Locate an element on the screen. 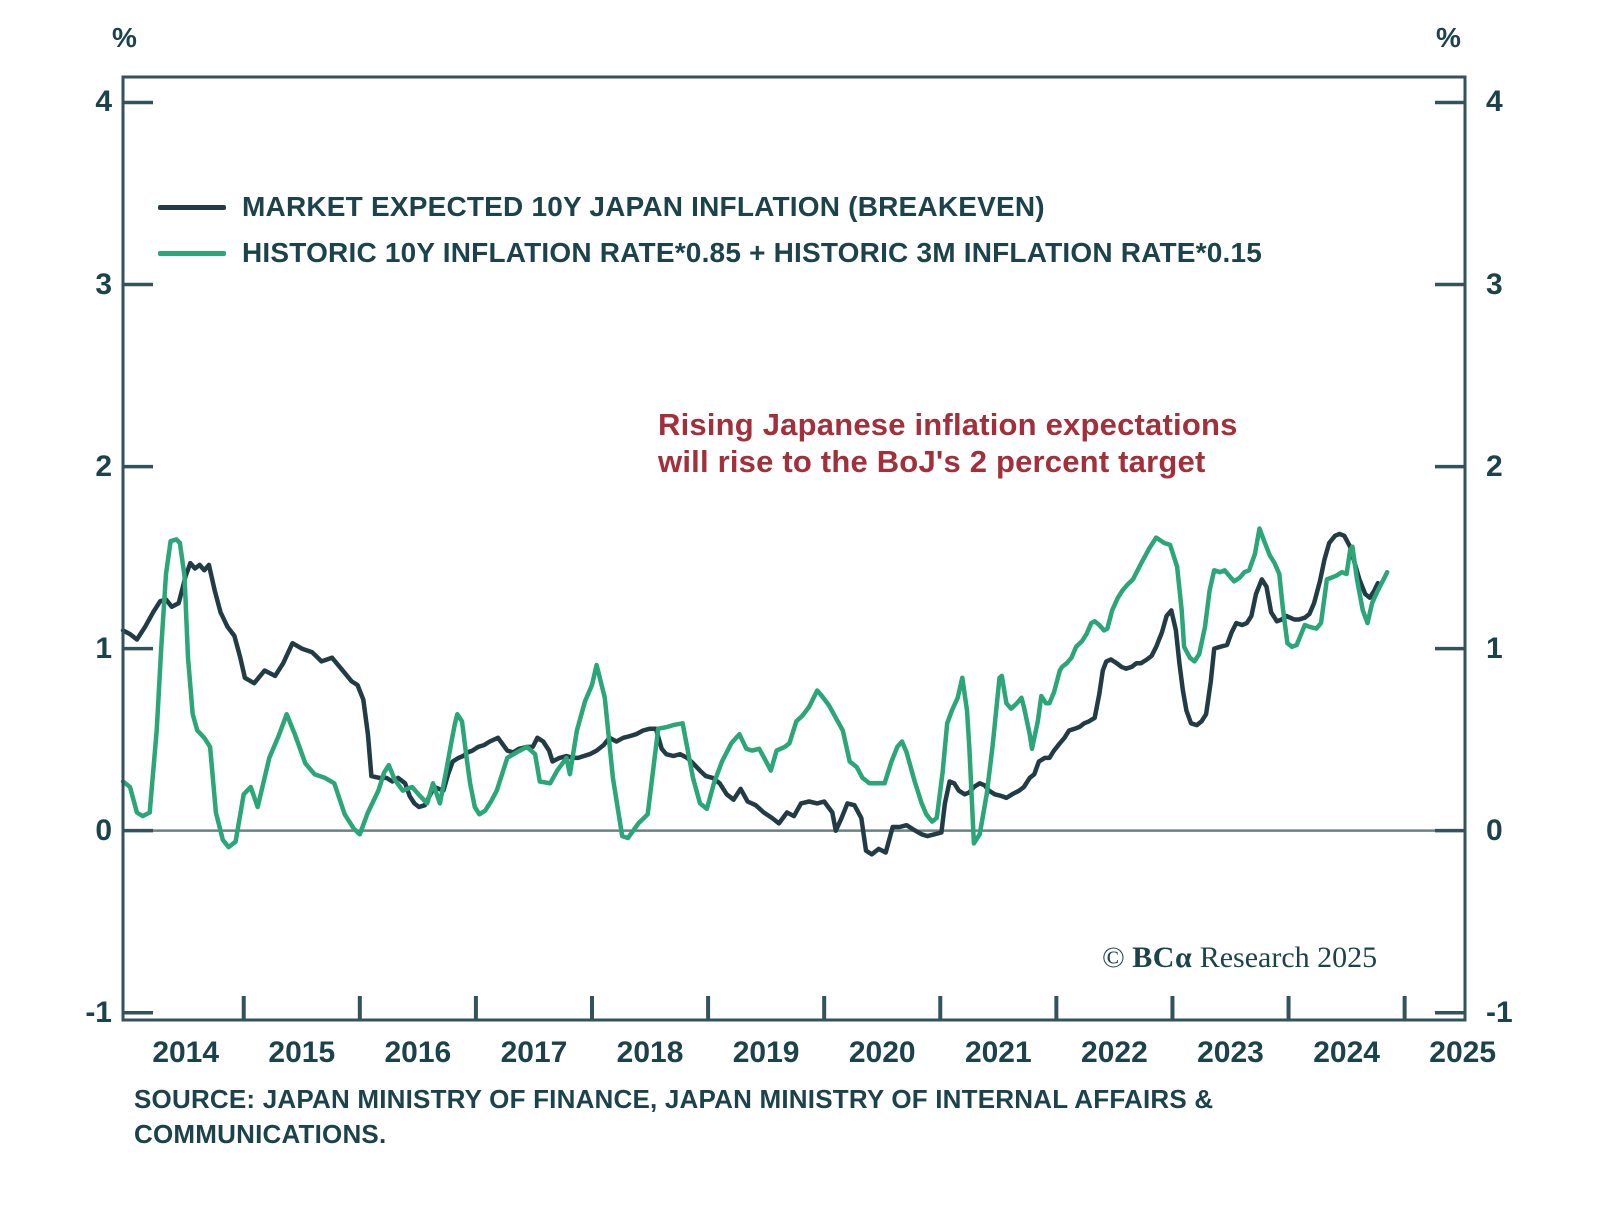 The height and width of the screenshot is (1232, 1600). x-axis-label: 2017 is located at coordinates (534, 1052).